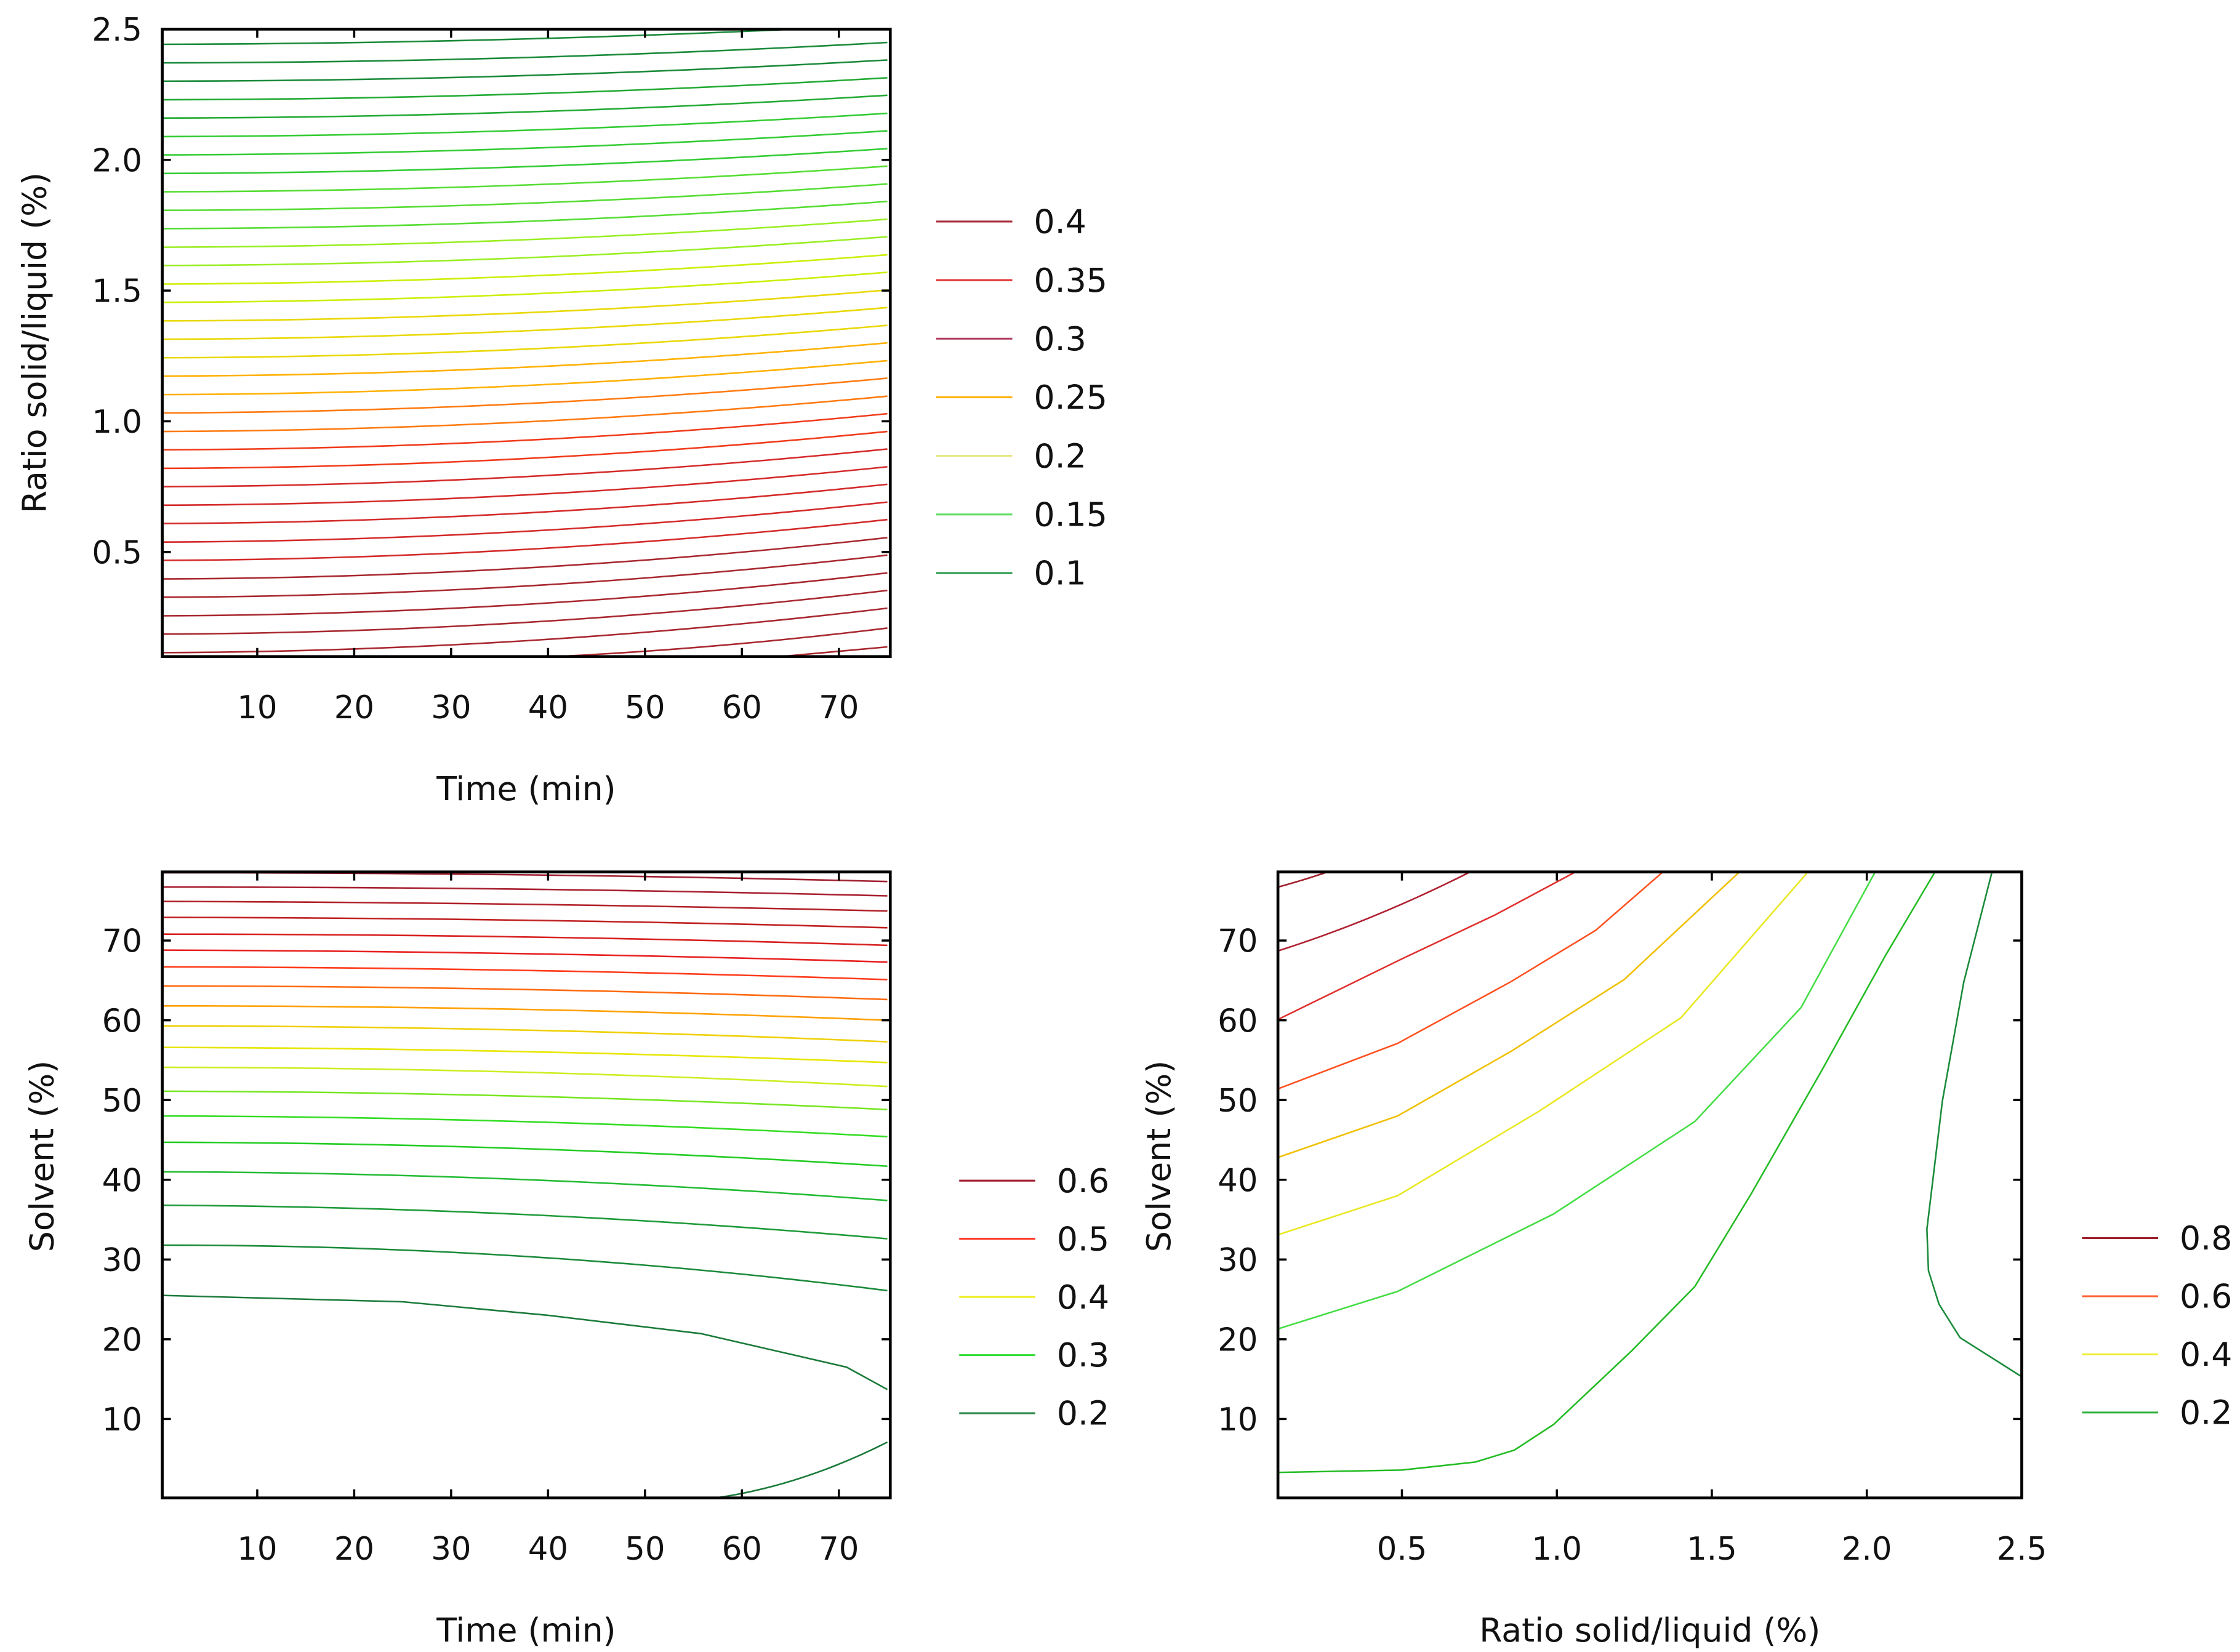 This screenshot has width=2240, height=1652. Describe the element at coordinates (117, 422) in the screenshot. I see `y-tick-label: 1.0` at that location.